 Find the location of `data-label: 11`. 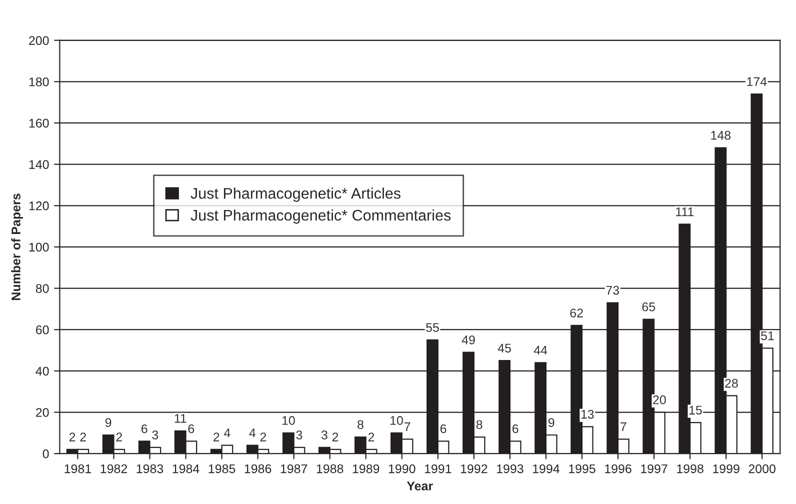

data-label: 11 is located at coordinates (180, 418).